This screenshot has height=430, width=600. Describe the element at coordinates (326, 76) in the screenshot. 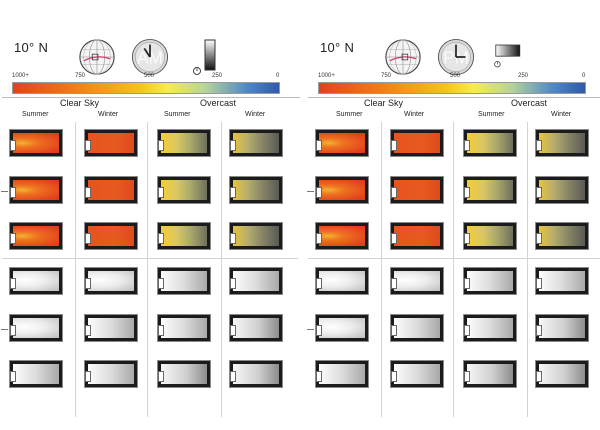

I see `scale-tick: 1000+` at that location.